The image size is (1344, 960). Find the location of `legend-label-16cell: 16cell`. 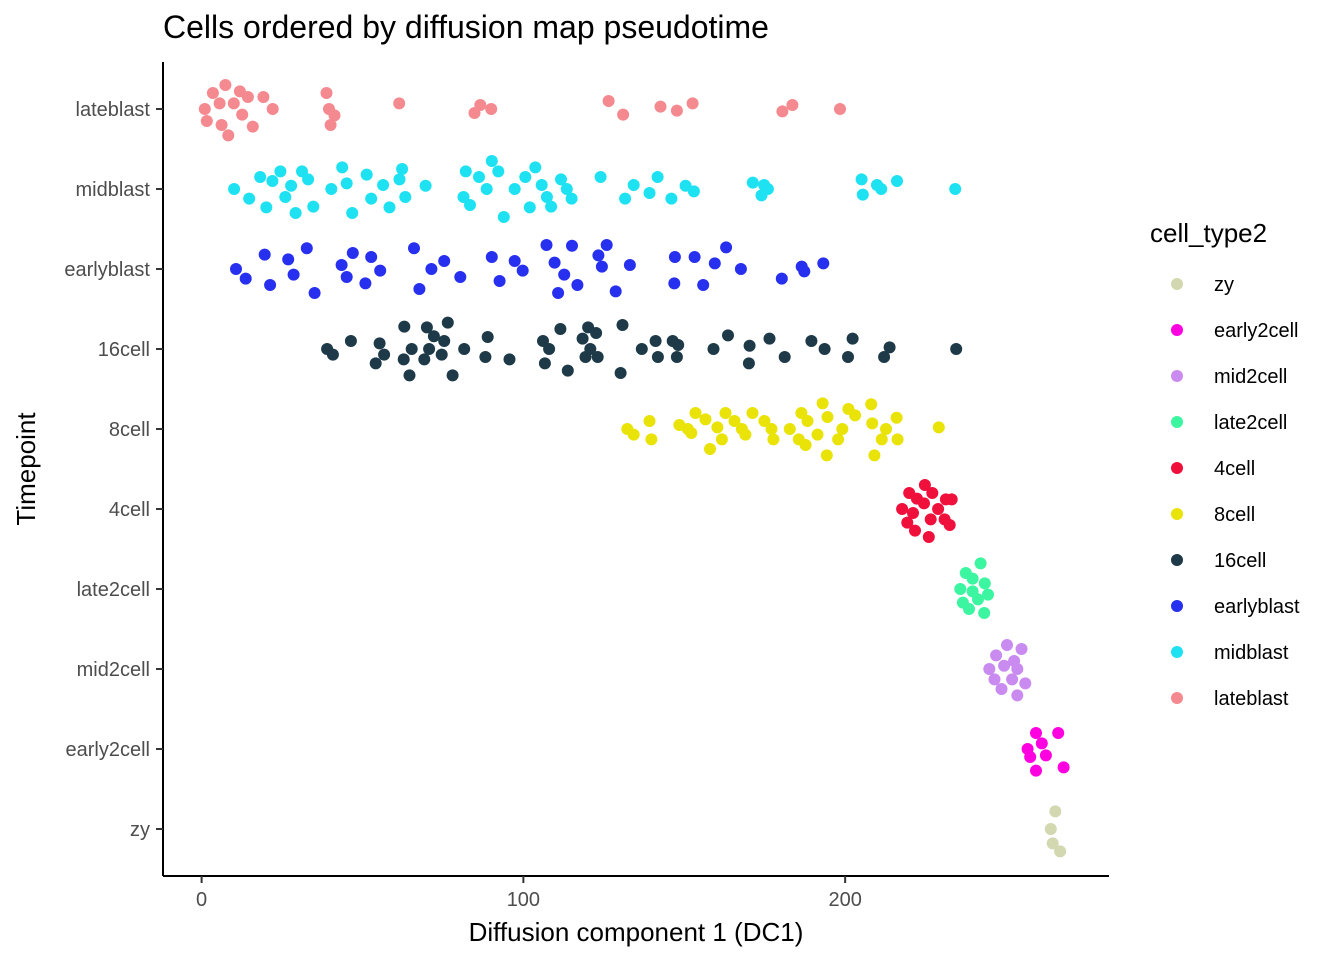

legend-label-16cell: 16cell is located at coordinates (1240, 561).